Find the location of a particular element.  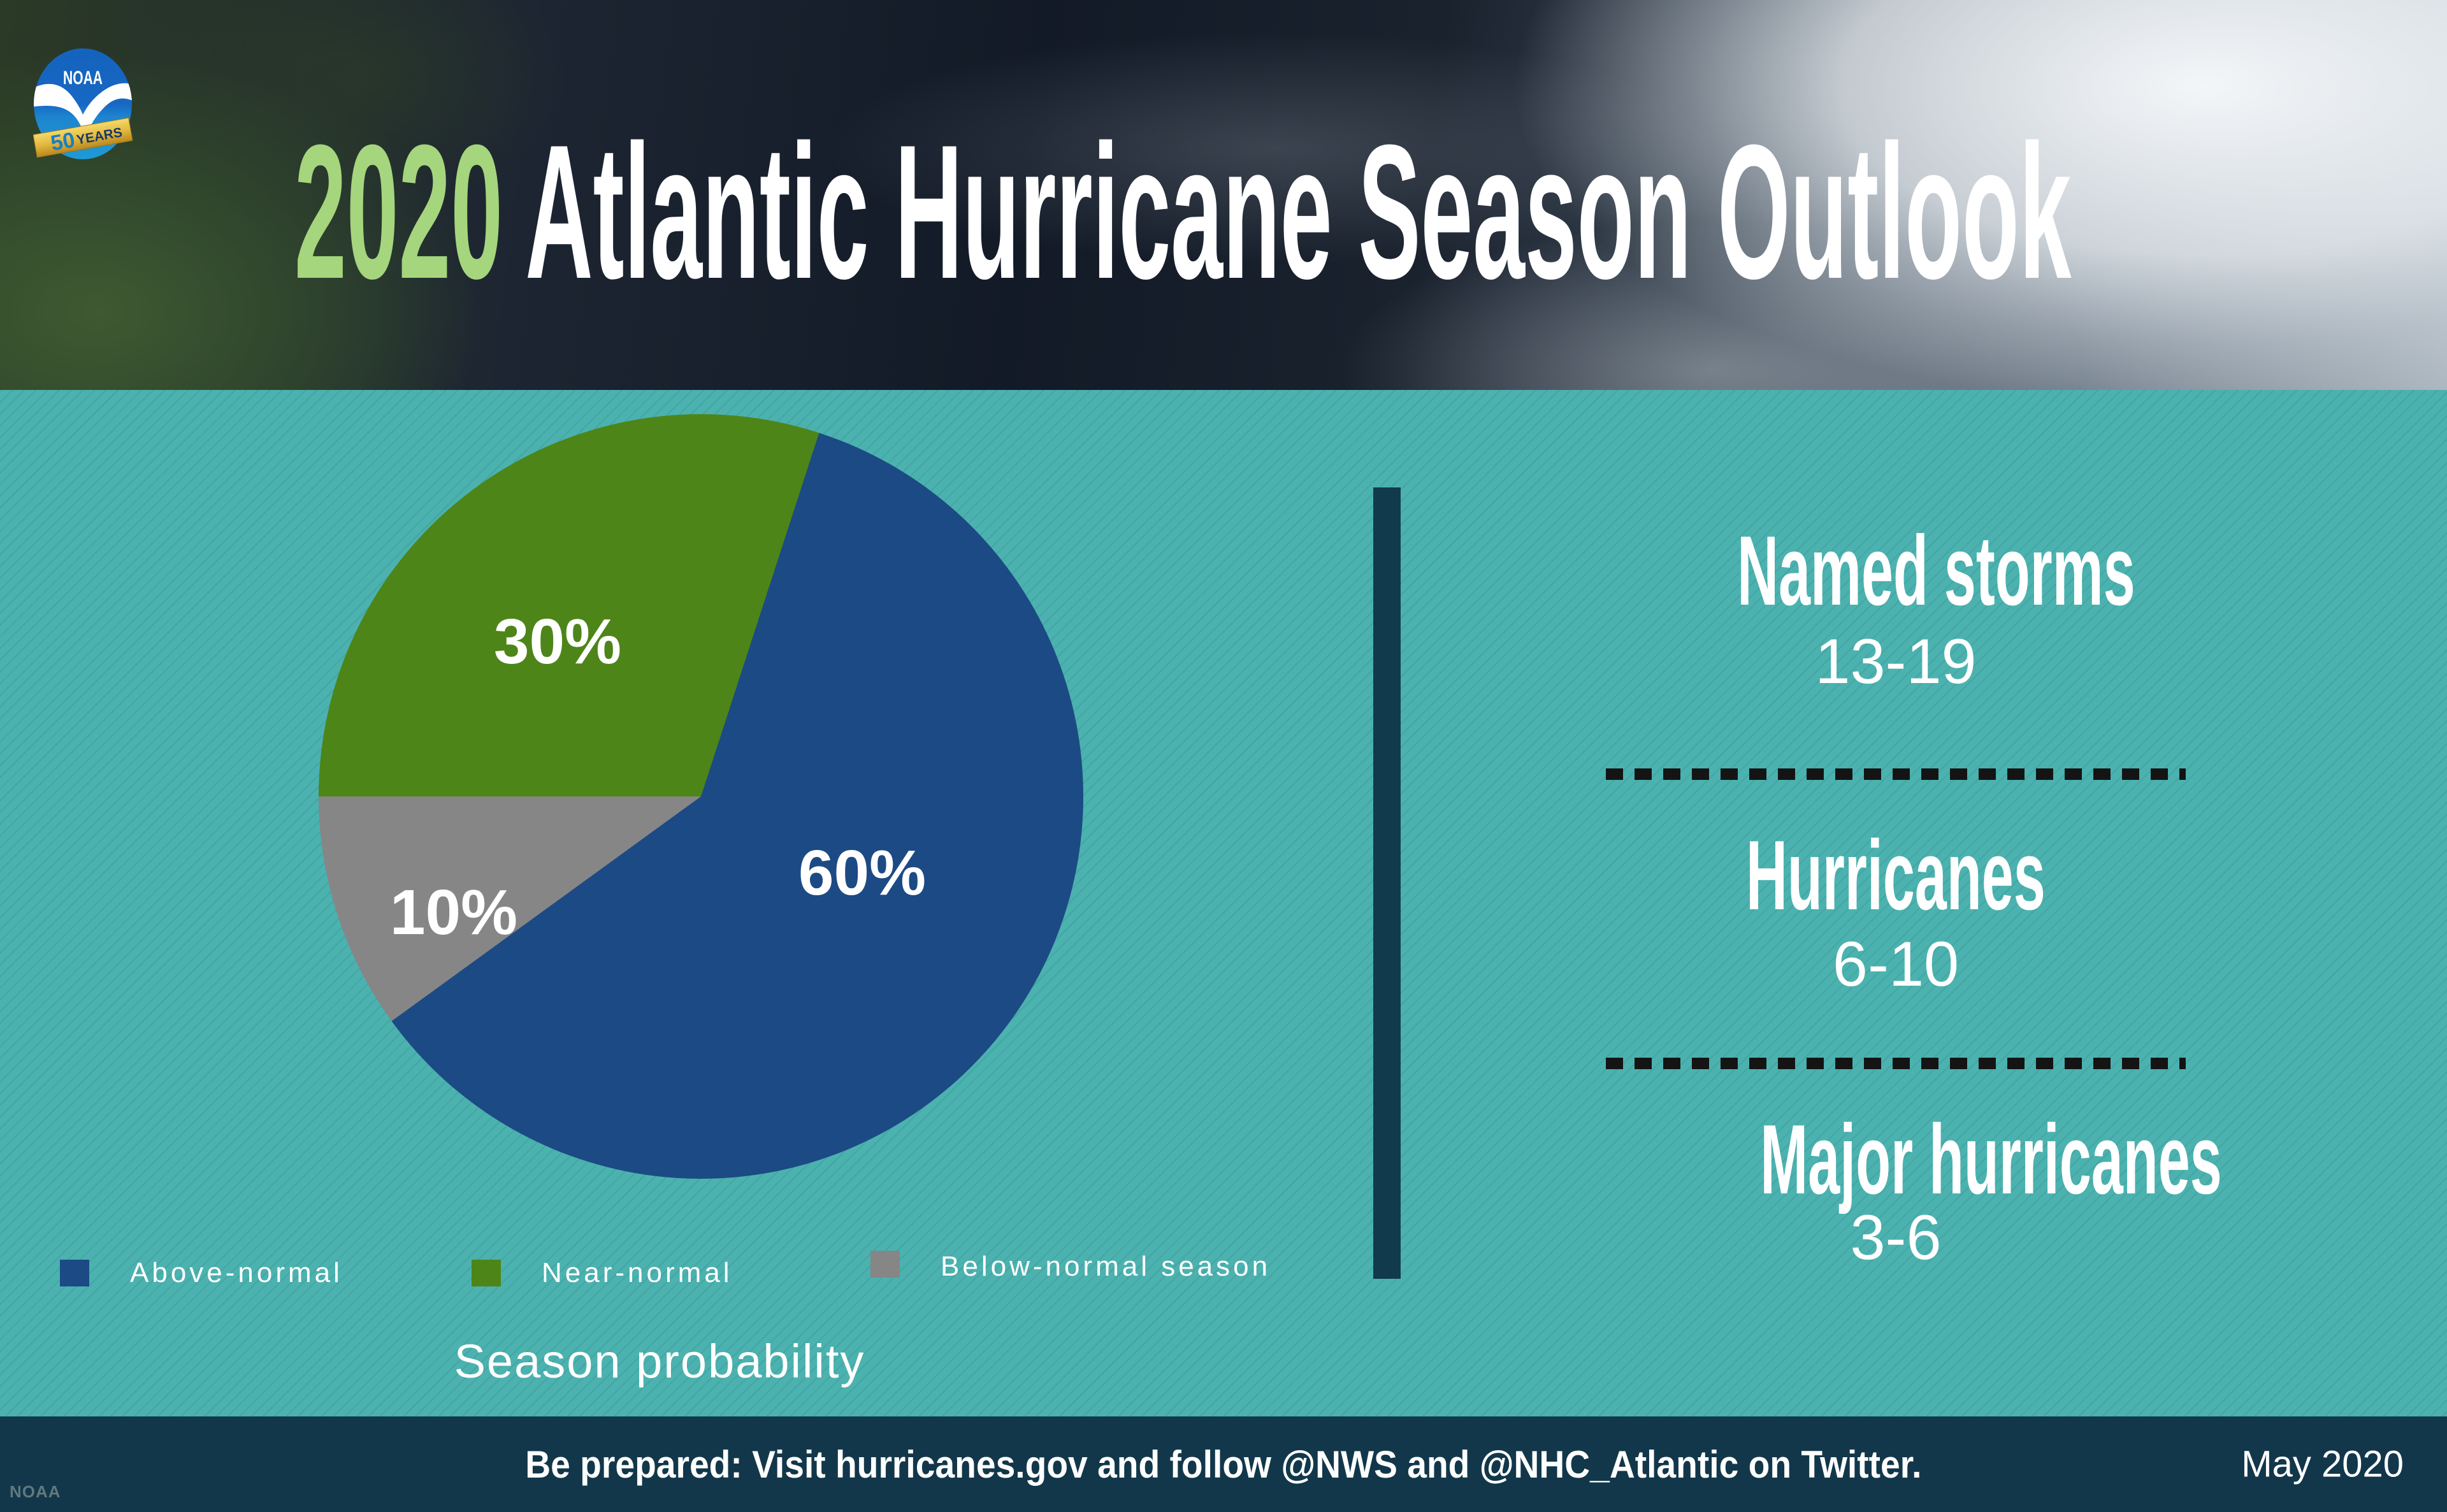

chart-caption: Season probability is located at coordinates (659, 1361).